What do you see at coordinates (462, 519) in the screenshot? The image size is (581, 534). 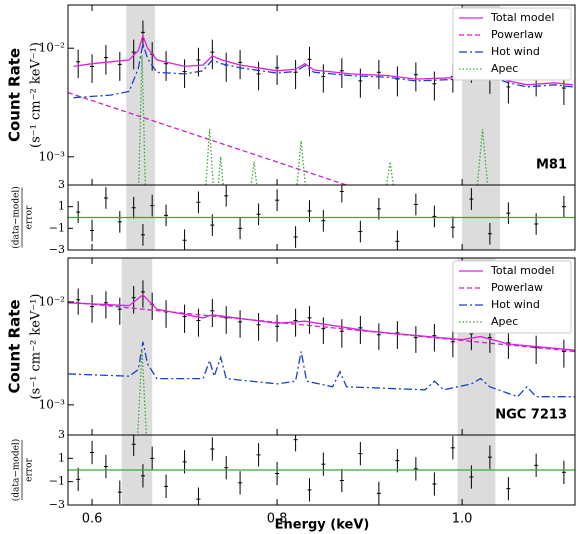 I see `x-tick-label: 1.0` at bounding box center [462, 519].